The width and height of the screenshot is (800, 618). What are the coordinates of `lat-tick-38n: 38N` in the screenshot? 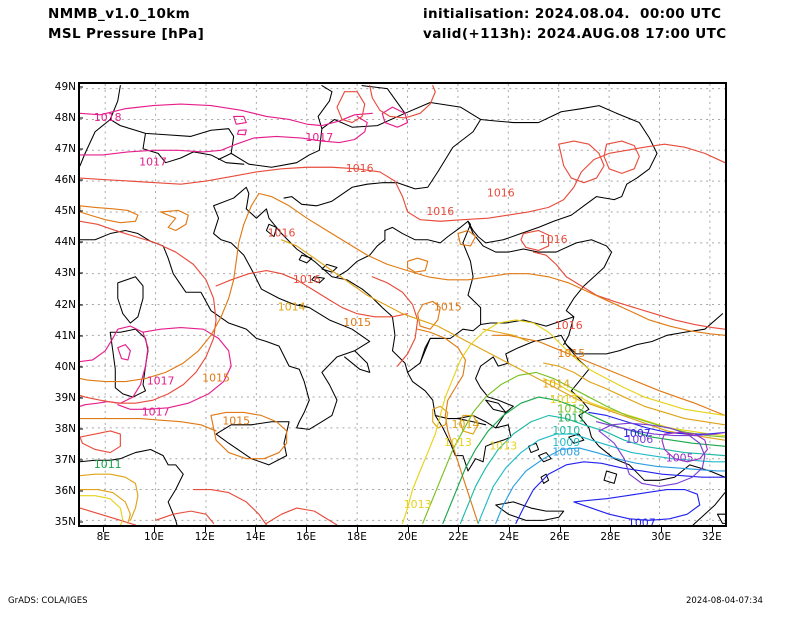 It's located at (65, 428).